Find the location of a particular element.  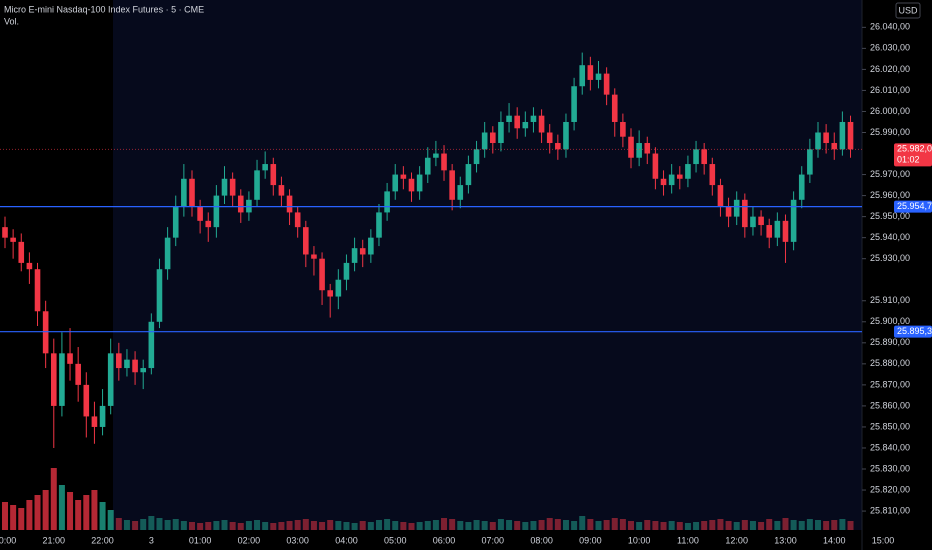

currency-box is located at coordinates (908, 10).